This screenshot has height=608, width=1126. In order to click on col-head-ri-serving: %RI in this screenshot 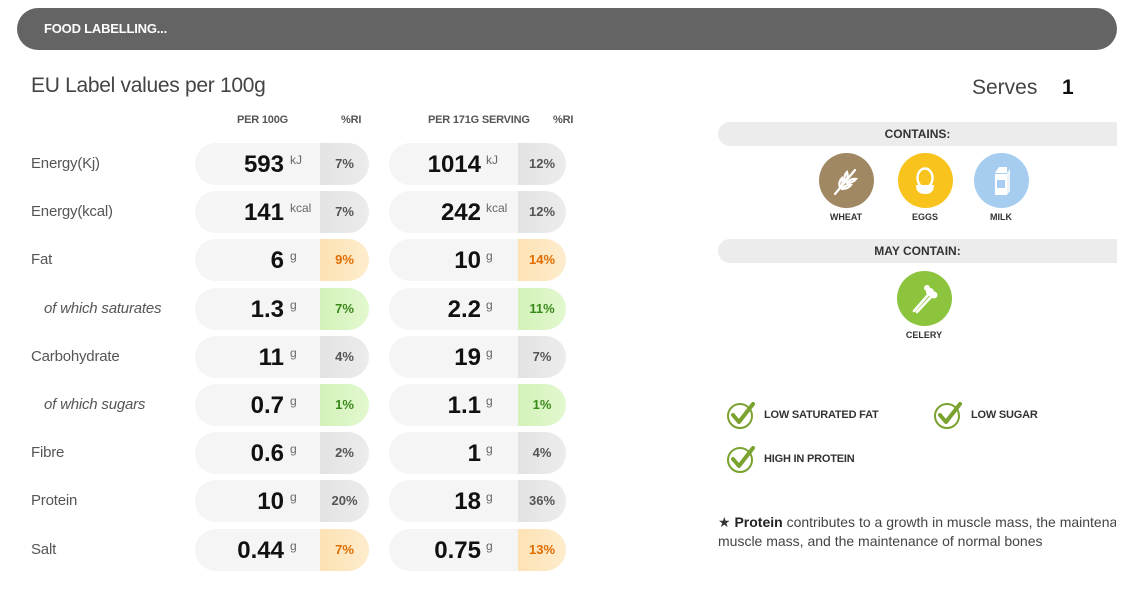, I will do `click(563, 120)`.